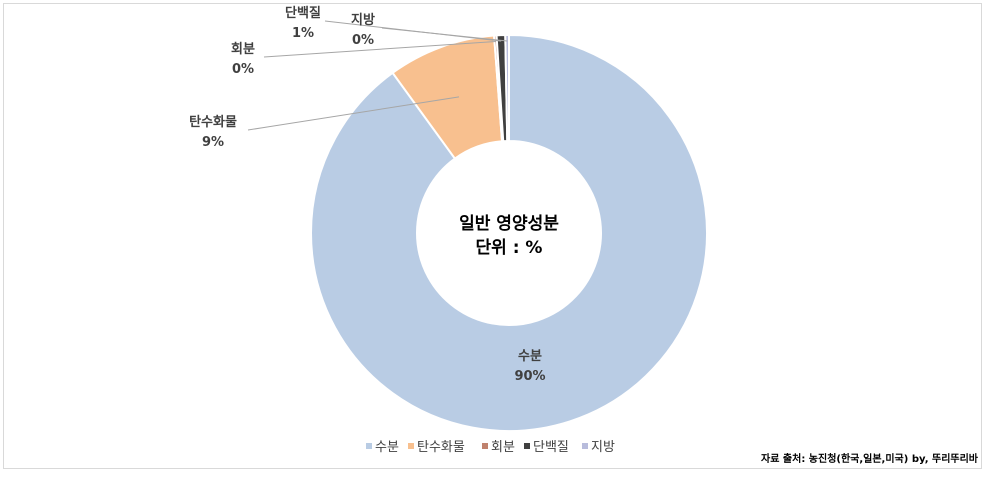  I want to click on slice-label-name-2: 탄수화물, so click(213, 122).